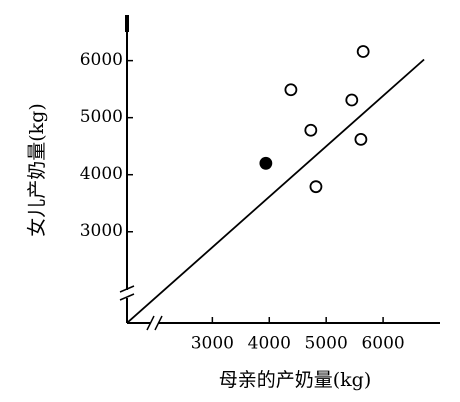 The width and height of the screenshot is (460, 402). What do you see at coordinates (326, 344) in the screenshot?
I see `x-tick-label: 5000` at bounding box center [326, 344].